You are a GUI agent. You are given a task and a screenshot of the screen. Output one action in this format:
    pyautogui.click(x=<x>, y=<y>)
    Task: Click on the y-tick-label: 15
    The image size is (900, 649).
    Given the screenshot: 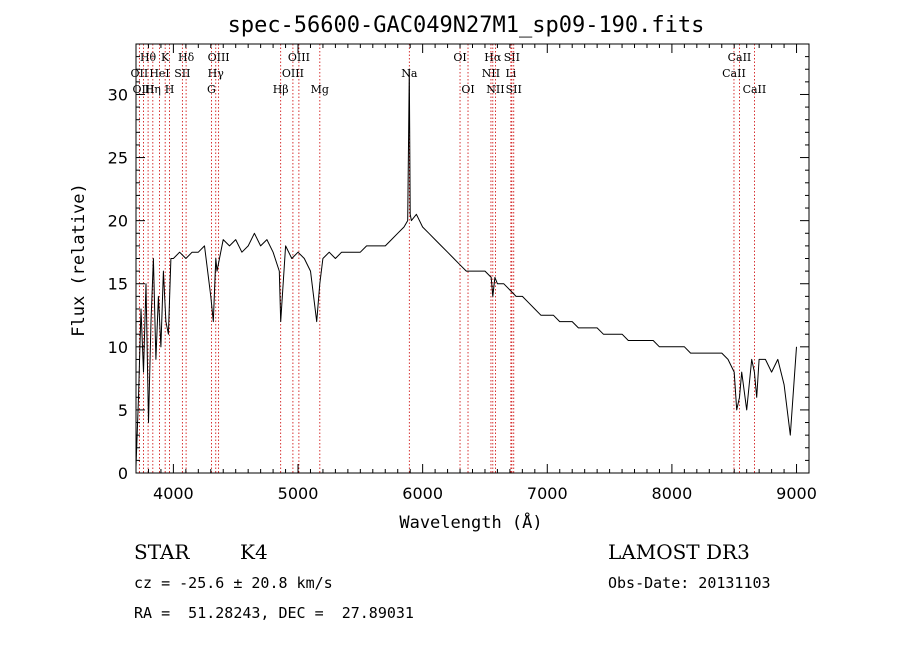 What is the action you would take?
    pyautogui.click(x=118, y=284)
    